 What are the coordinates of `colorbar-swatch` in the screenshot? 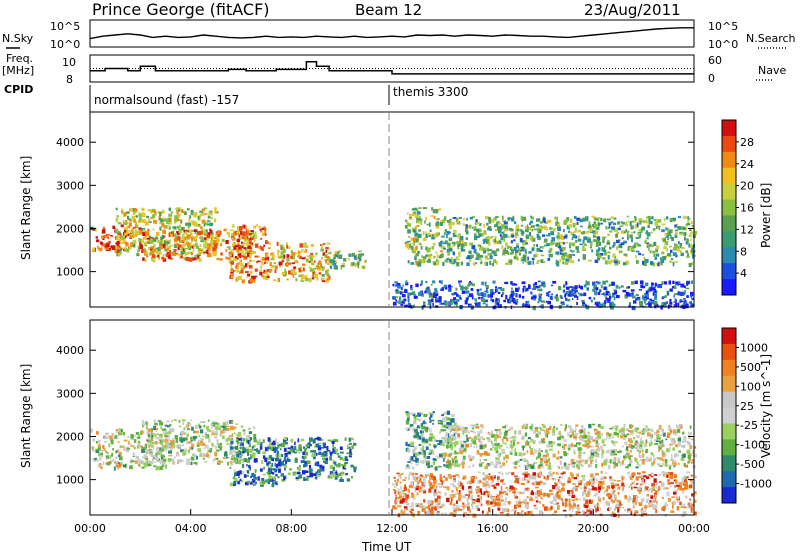 It's located at (729, 223).